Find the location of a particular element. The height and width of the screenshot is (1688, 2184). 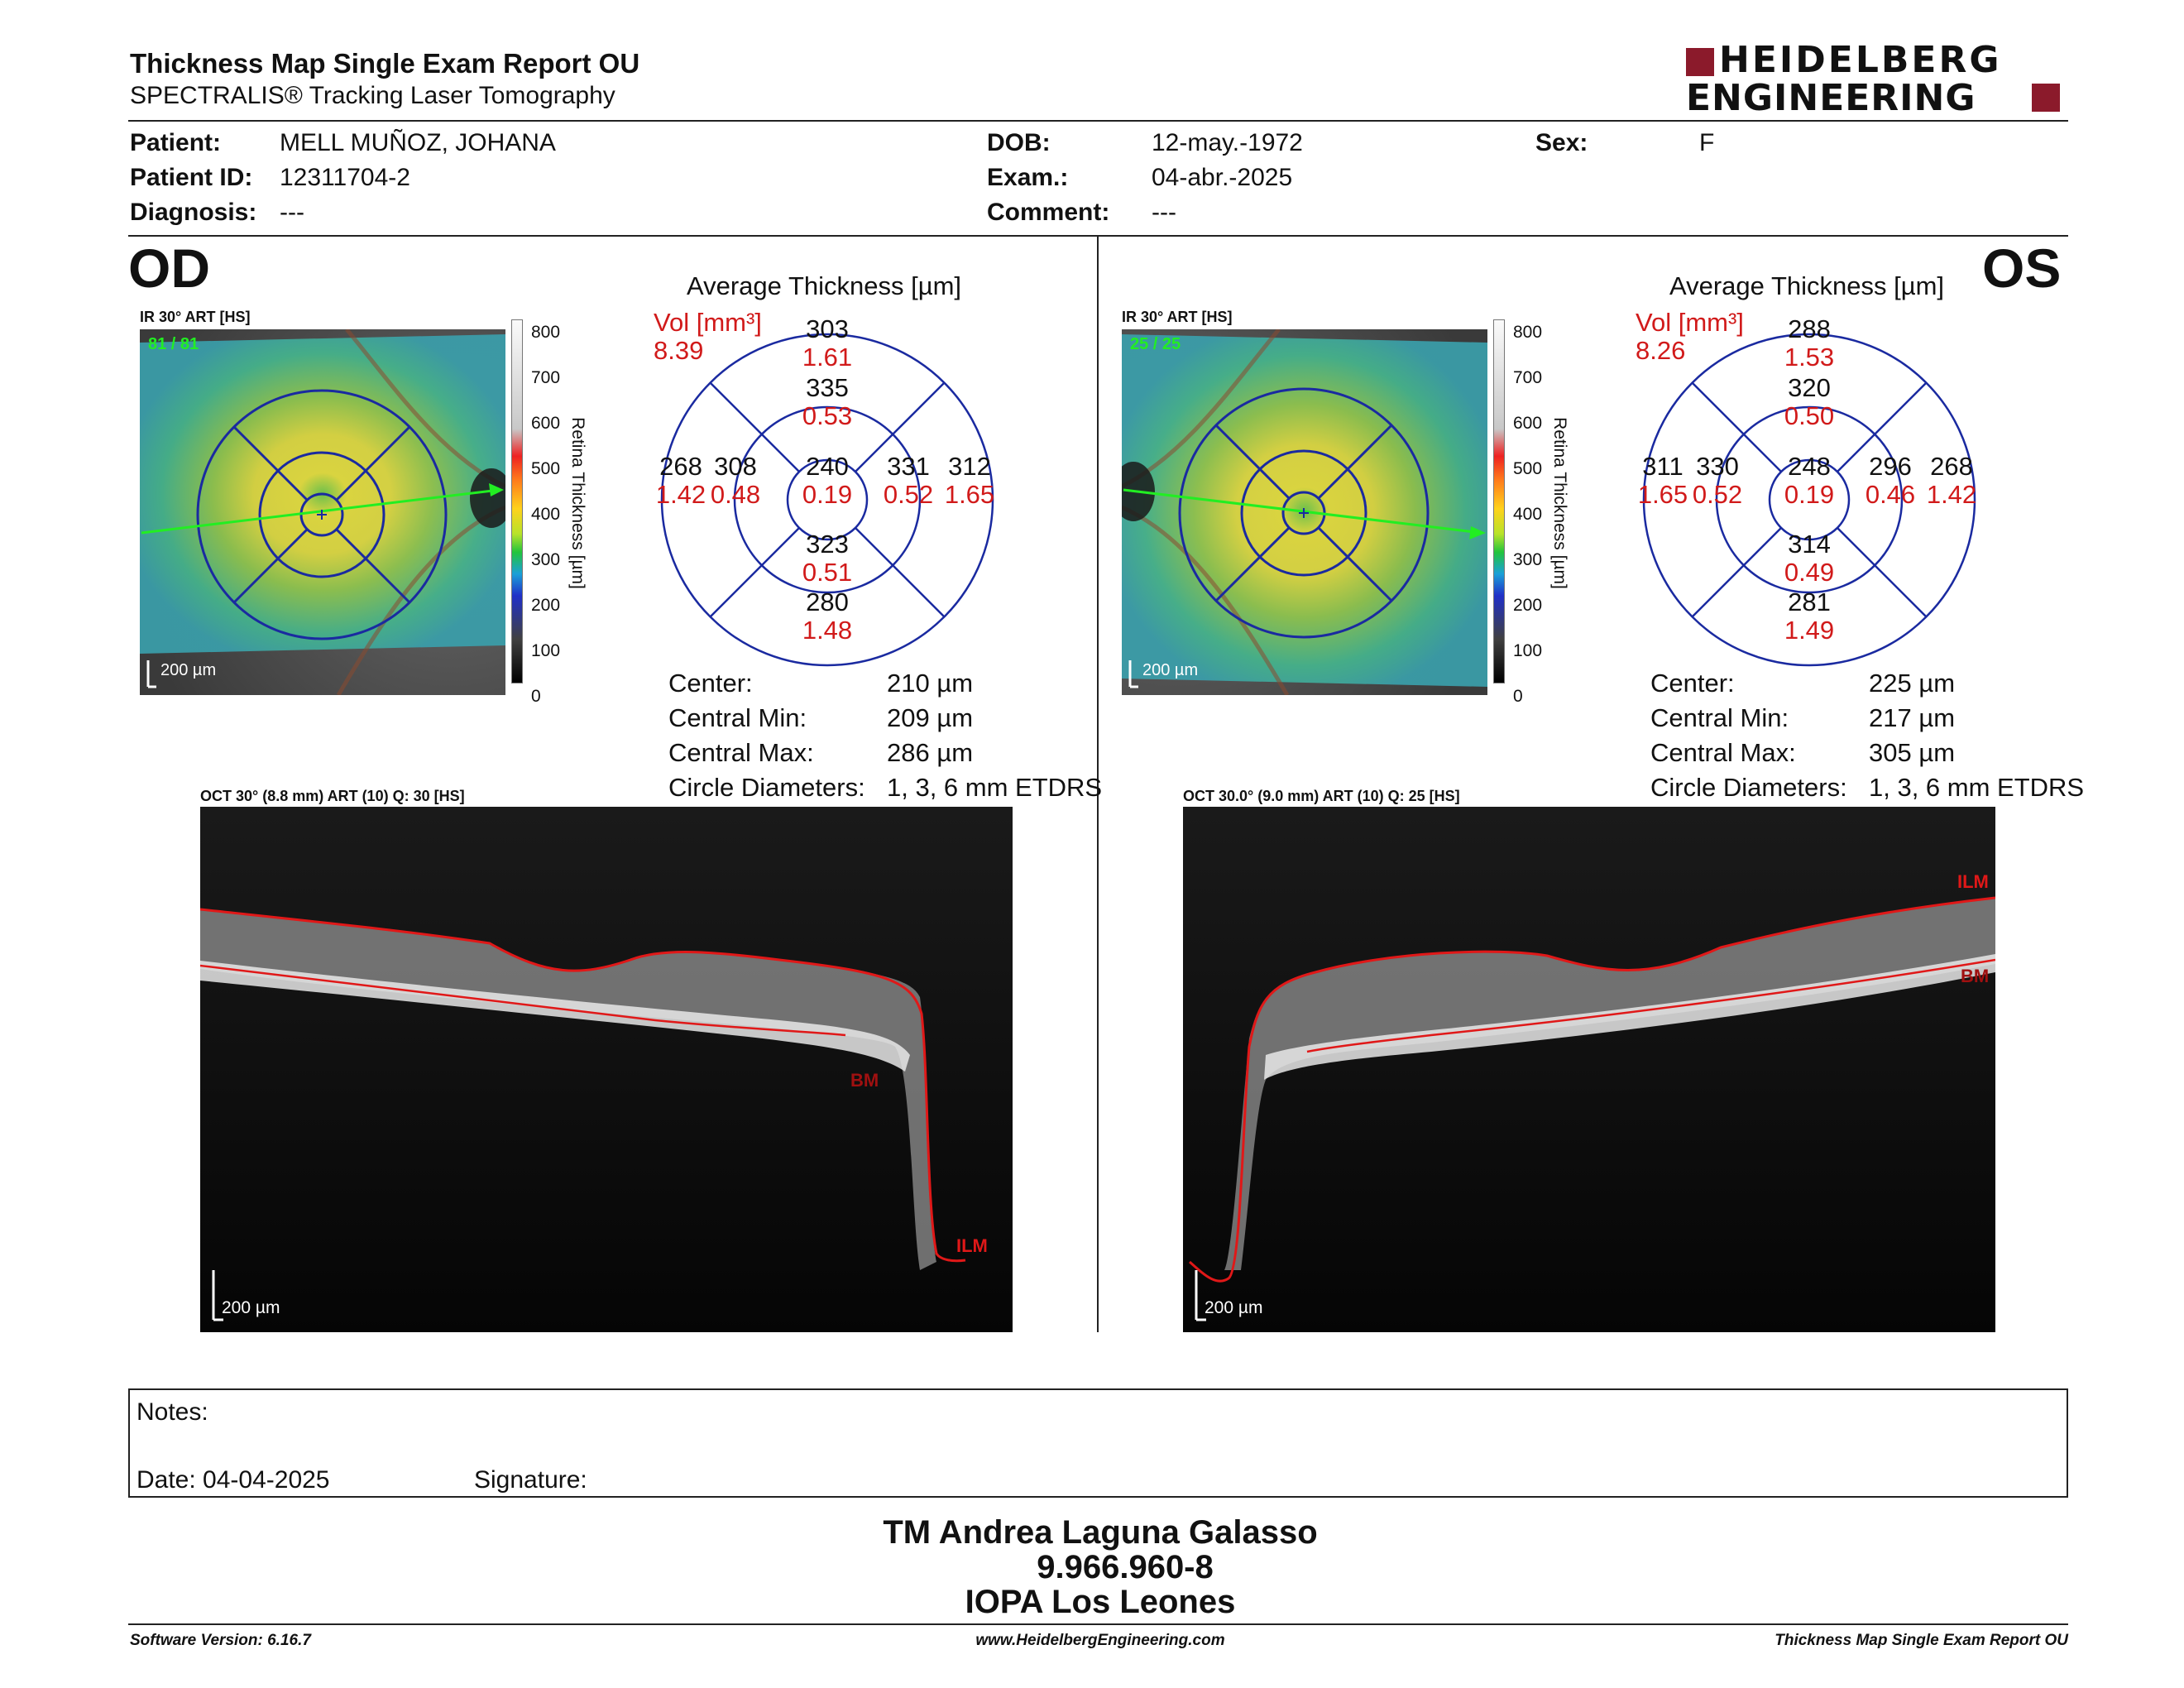

od-outer-inferior-thickness: 280 is located at coordinates (827, 601).